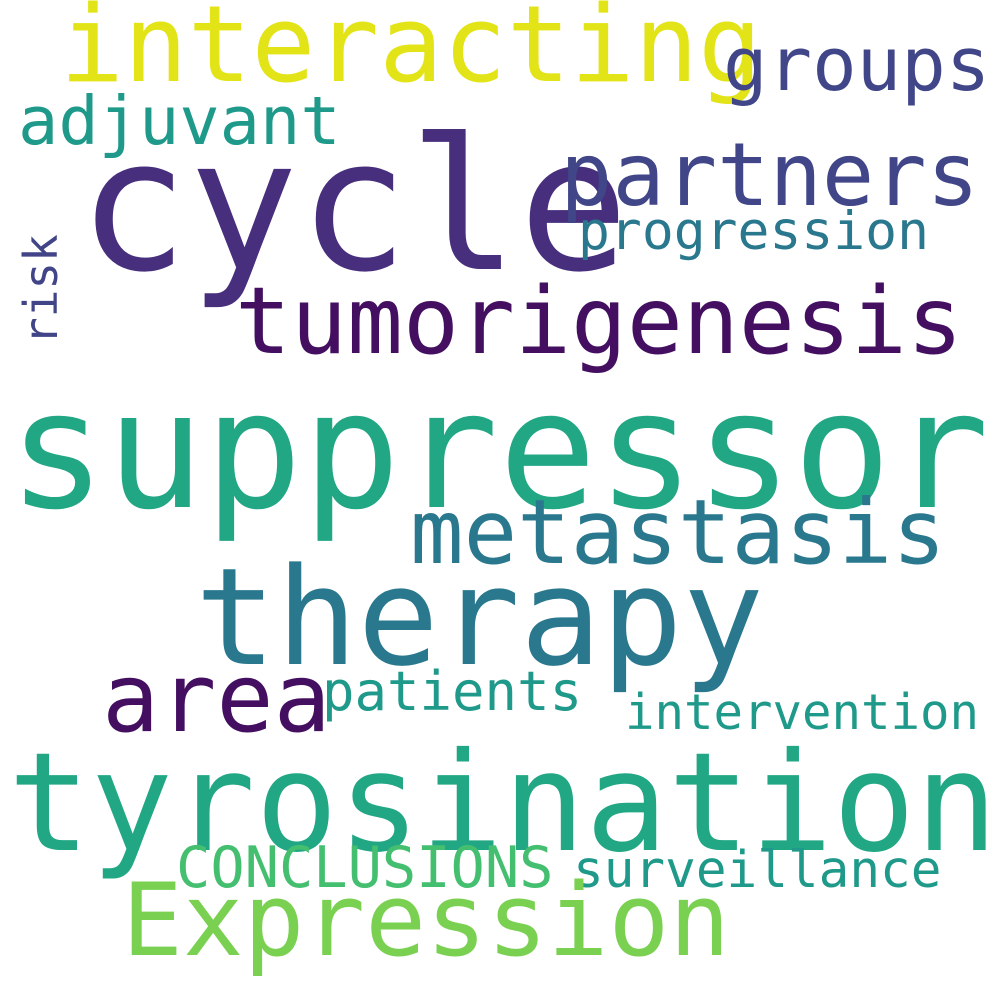 The width and height of the screenshot is (1000, 1000). What do you see at coordinates (599, 321) in the screenshot?
I see `word-tumorigenesis: tumorigenesis` at bounding box center [599, 321].